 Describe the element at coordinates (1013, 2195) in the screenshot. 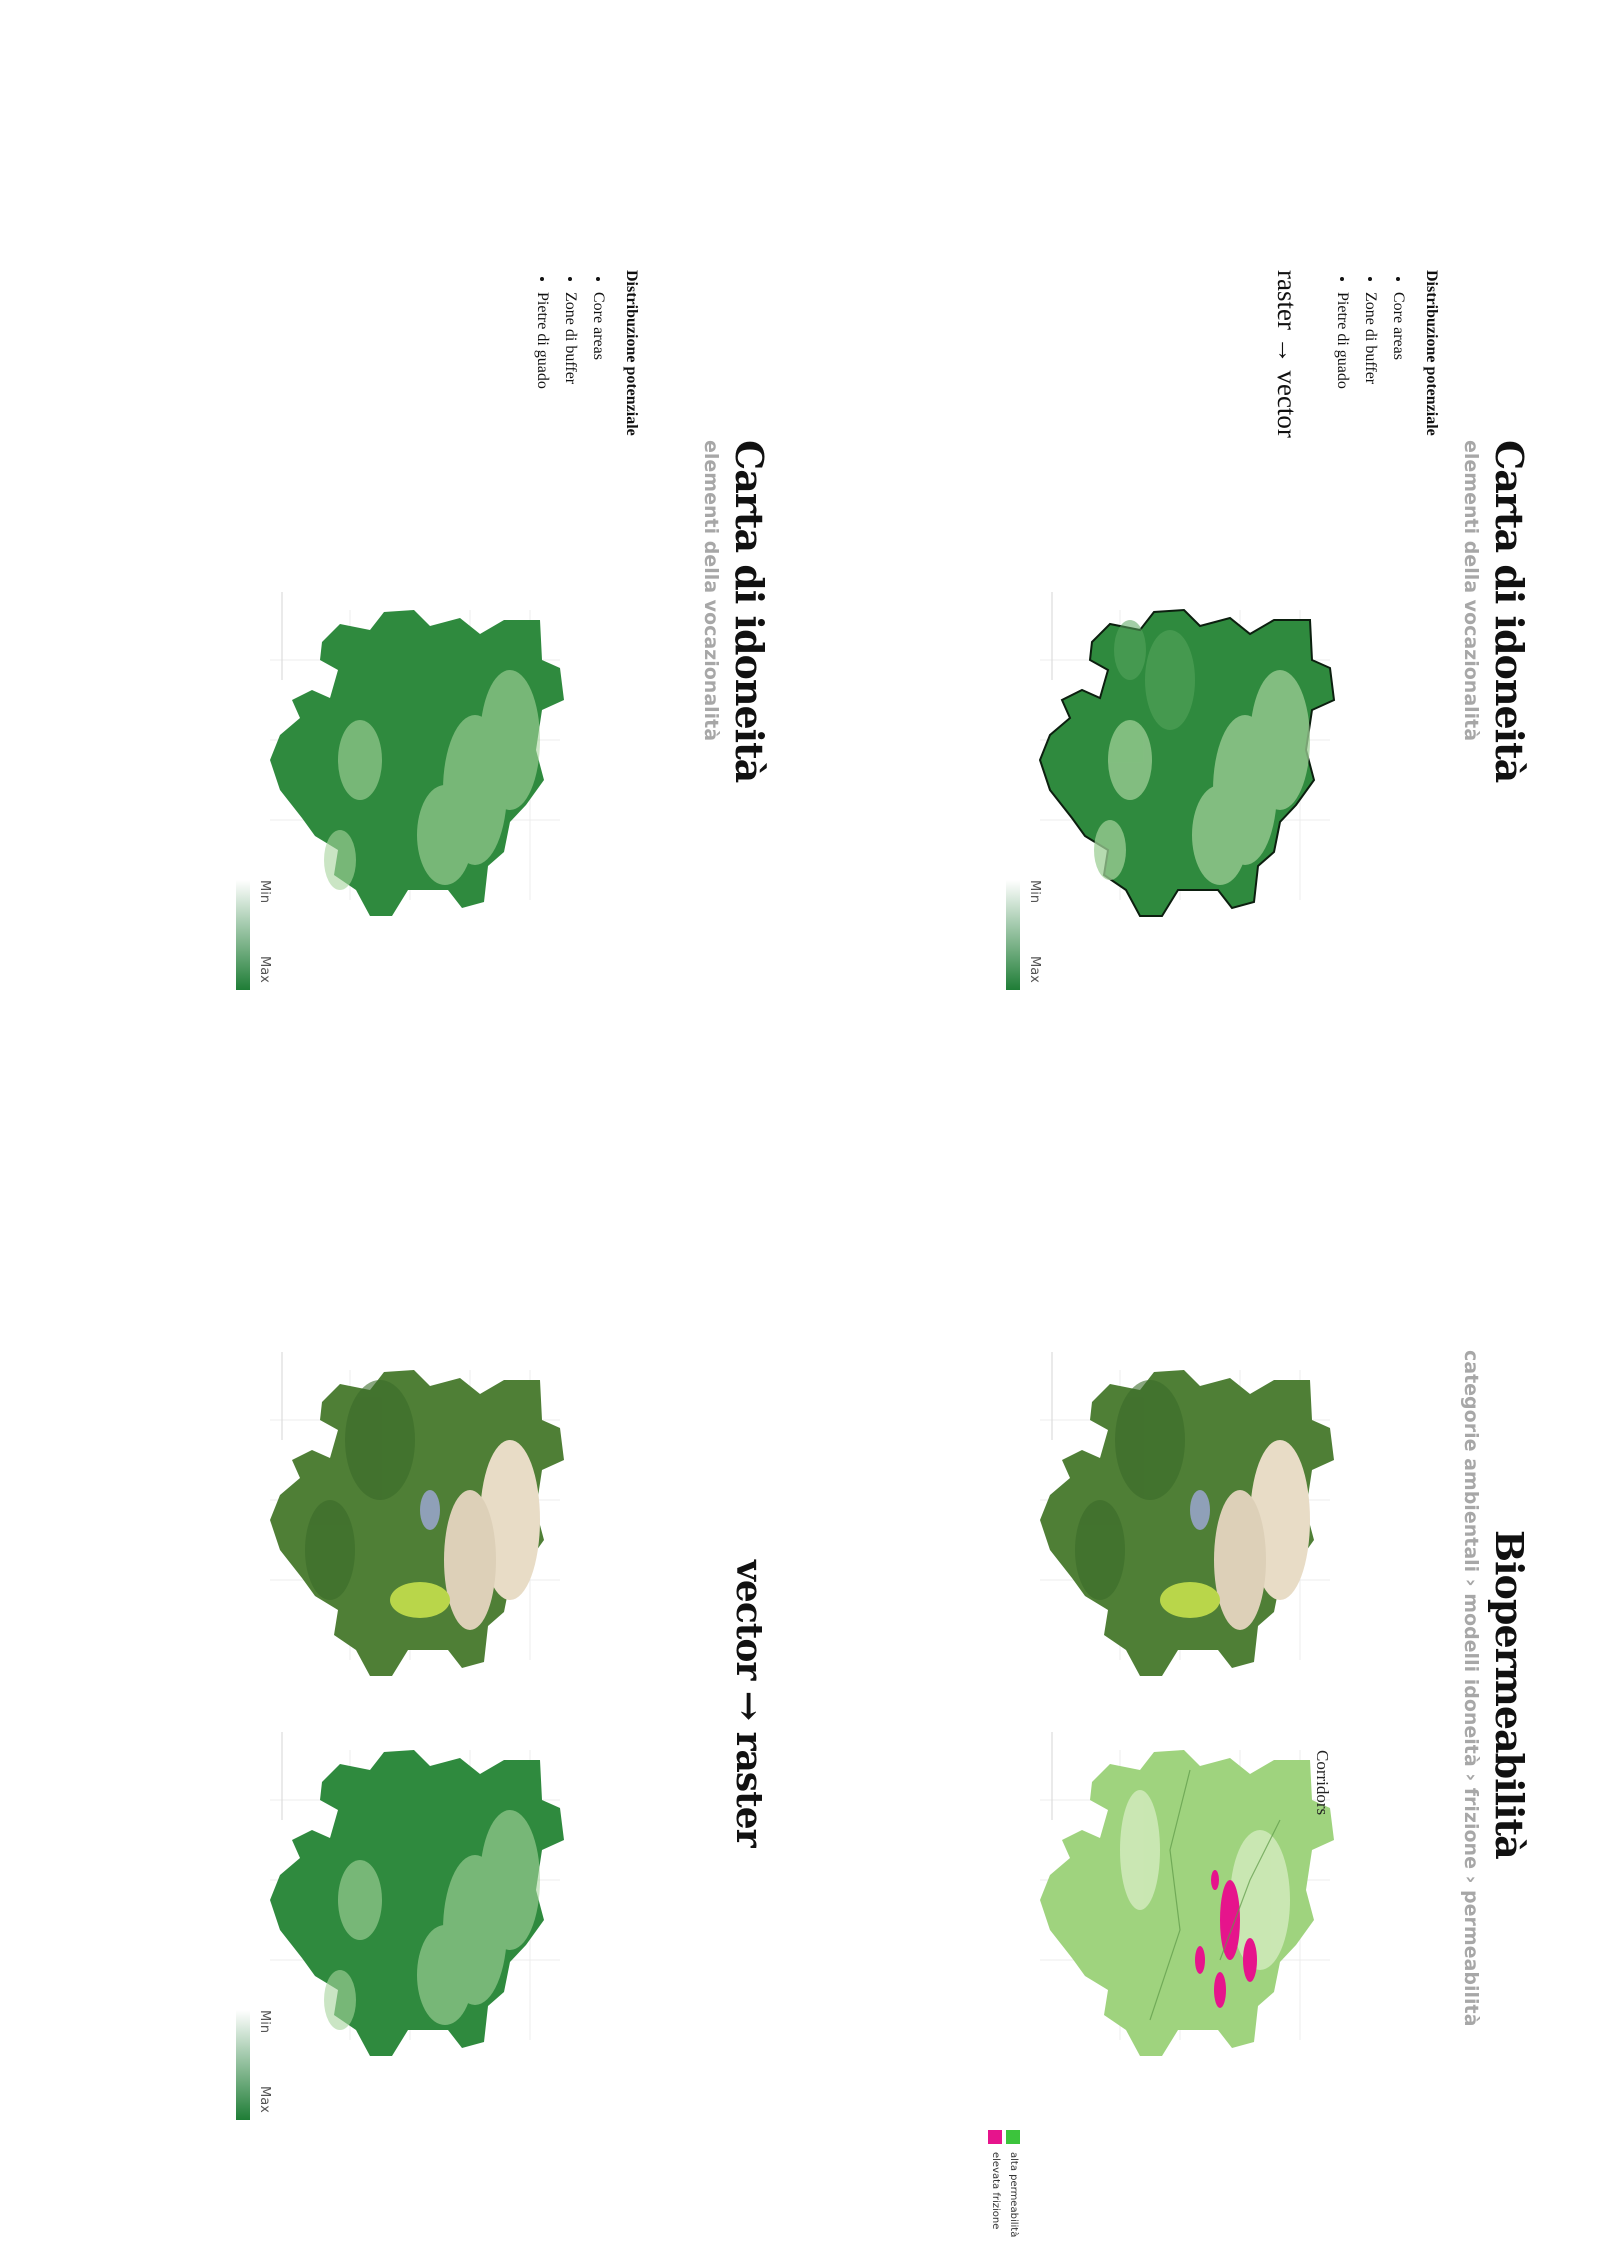

I see `legend-label-high-permeability: alta permeabilità` at that location.